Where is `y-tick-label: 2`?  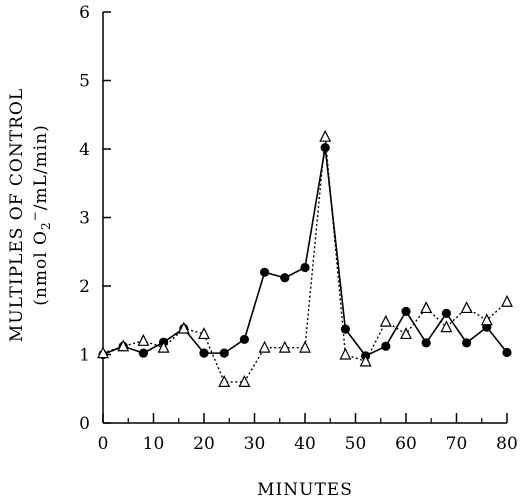 y-tick-label: 2 is located at coordinates (84, 287).